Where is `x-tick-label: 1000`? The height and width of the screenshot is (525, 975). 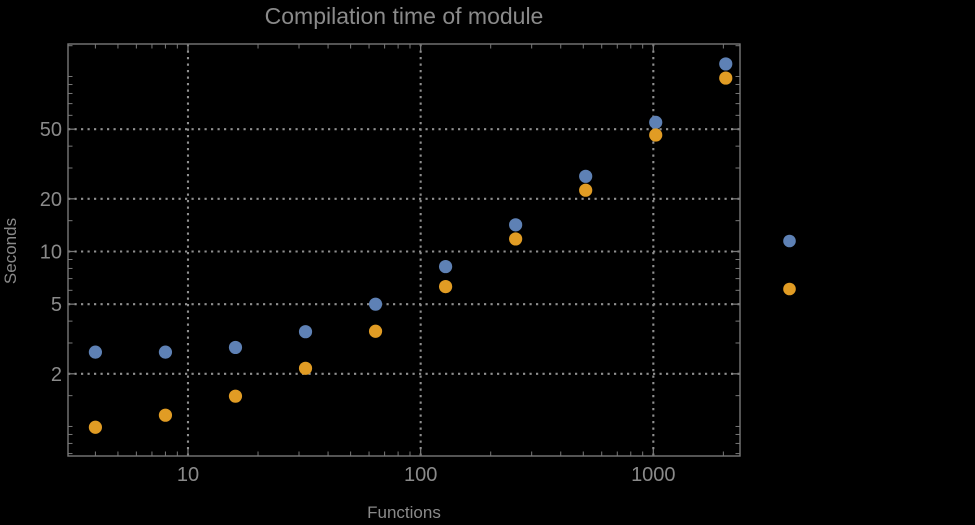 x-tick-label: 1000 is located at coordinates (653, 475).